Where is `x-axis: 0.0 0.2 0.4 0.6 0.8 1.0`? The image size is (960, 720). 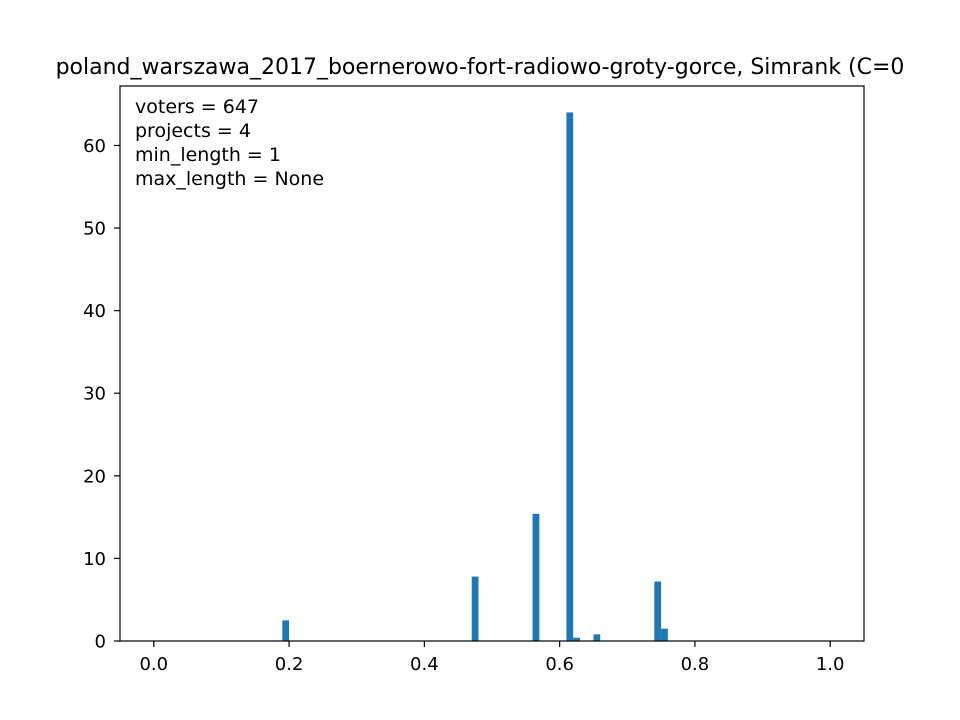 x-axis: 0.0 0.2 0.4 0.6 0.8 1.0 is located at coordinates (492, 658).